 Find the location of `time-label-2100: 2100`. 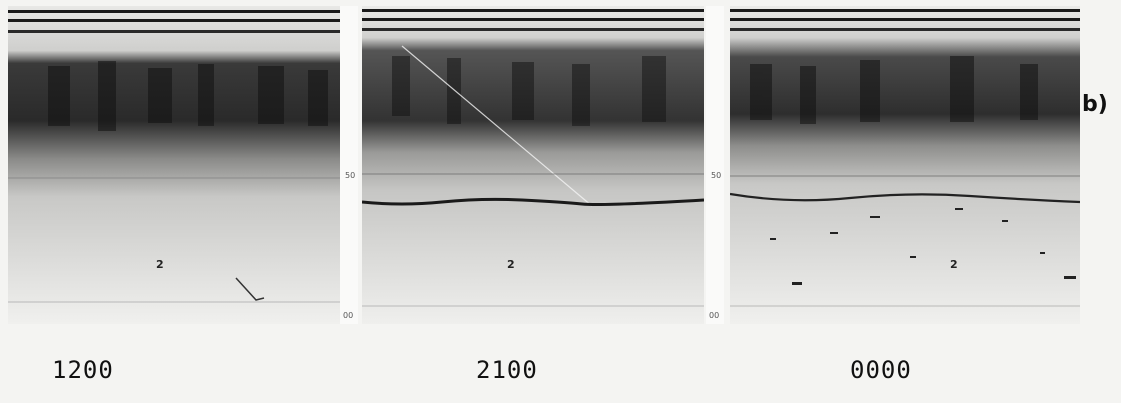

time-label-2100: 2100 is located at coordinates (507, 370).